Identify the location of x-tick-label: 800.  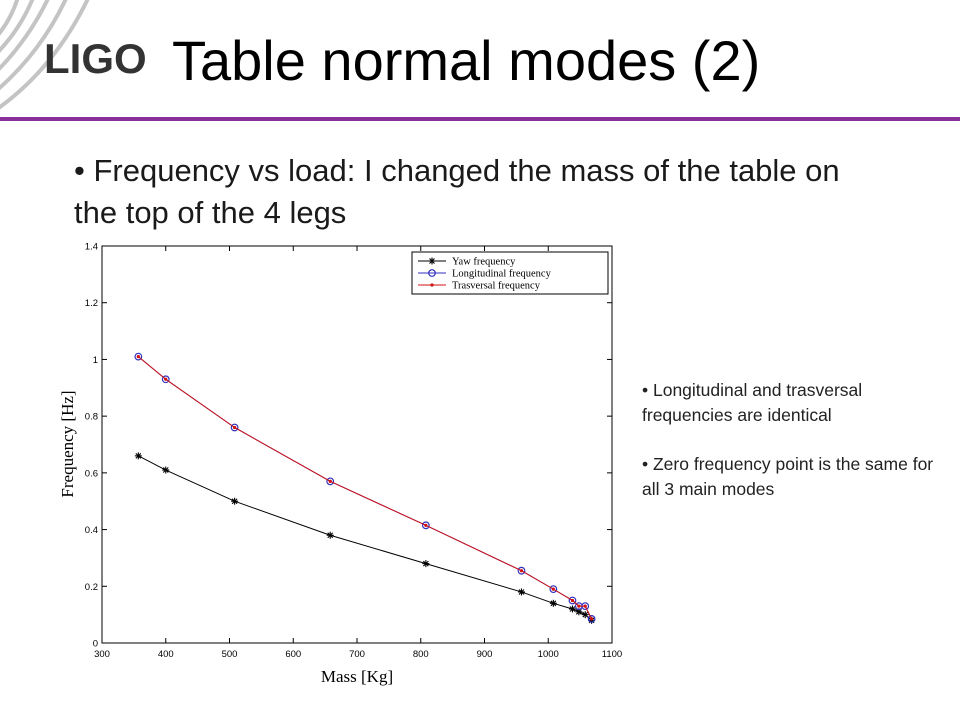
(421, 654).